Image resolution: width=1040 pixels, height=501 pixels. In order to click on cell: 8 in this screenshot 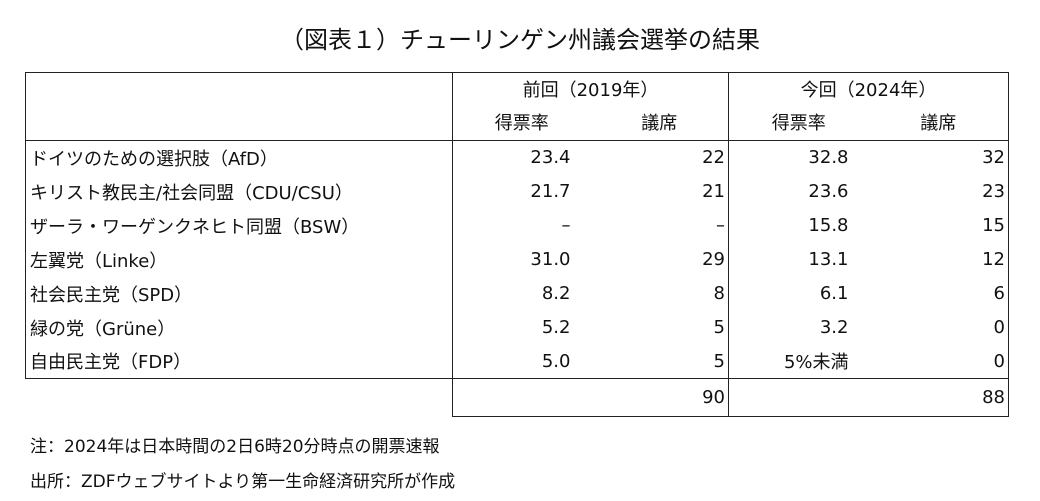, I will do `click(659, 293)`.